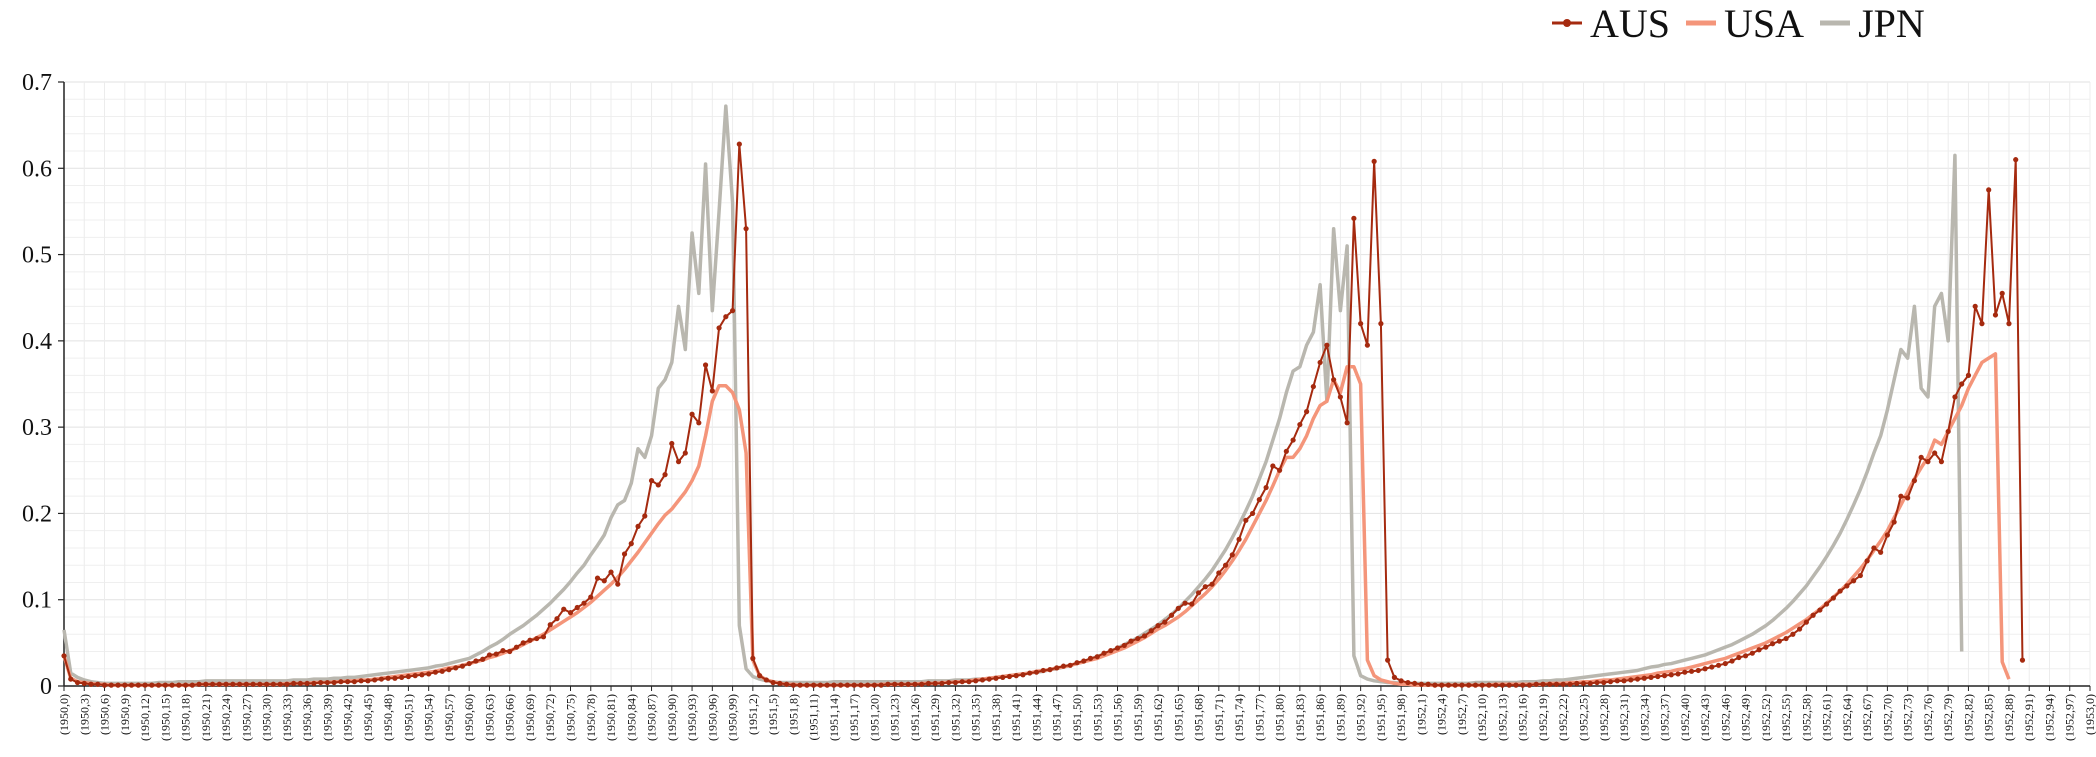  Describe the element at coordinates (550, 717) in the screenshot. I see `x-tick-label: (1950,72)` at that location.